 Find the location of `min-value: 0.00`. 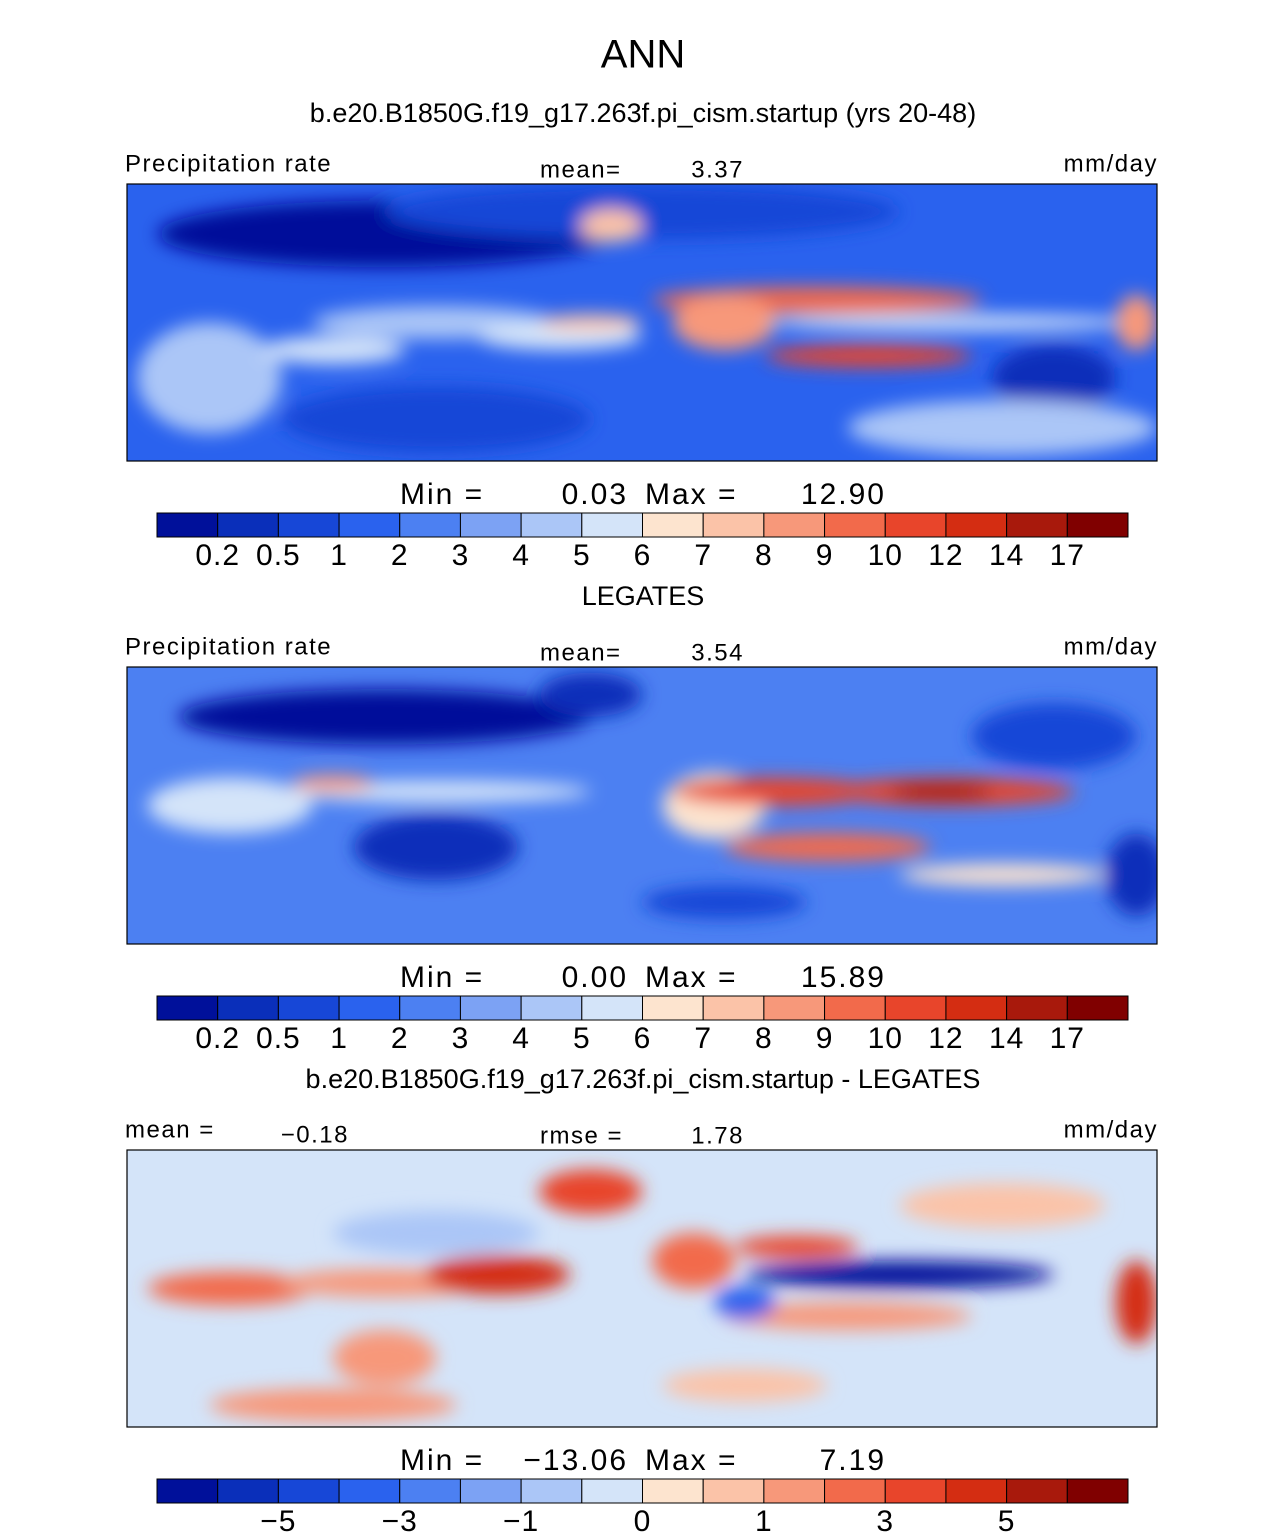

min-value: 0.00 is located at coordinates (595, 977).